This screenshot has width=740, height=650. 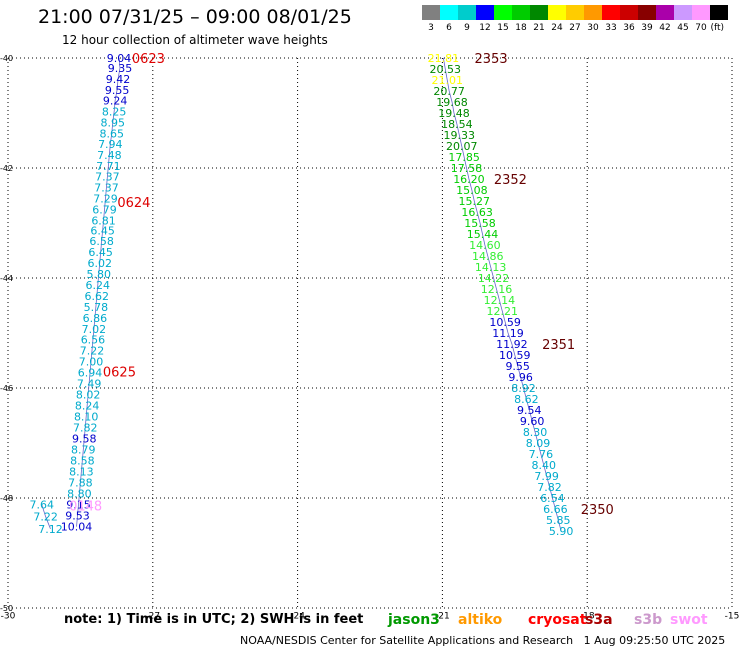 I want to click on time-label: 0623, so click(x=148, y=59).